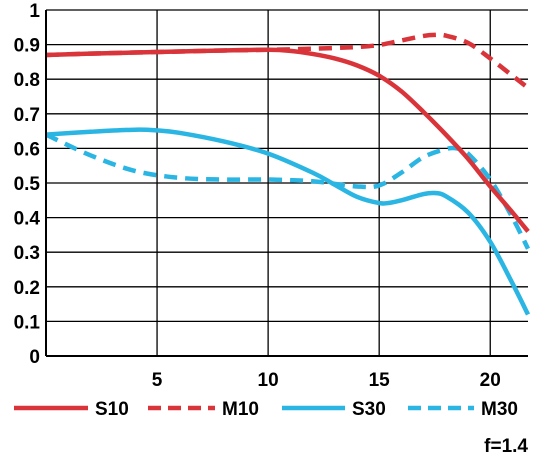  Describe the element at coordinates (27, 219) in the screenshot. I see `y-tick-label: 0.4` at that location.